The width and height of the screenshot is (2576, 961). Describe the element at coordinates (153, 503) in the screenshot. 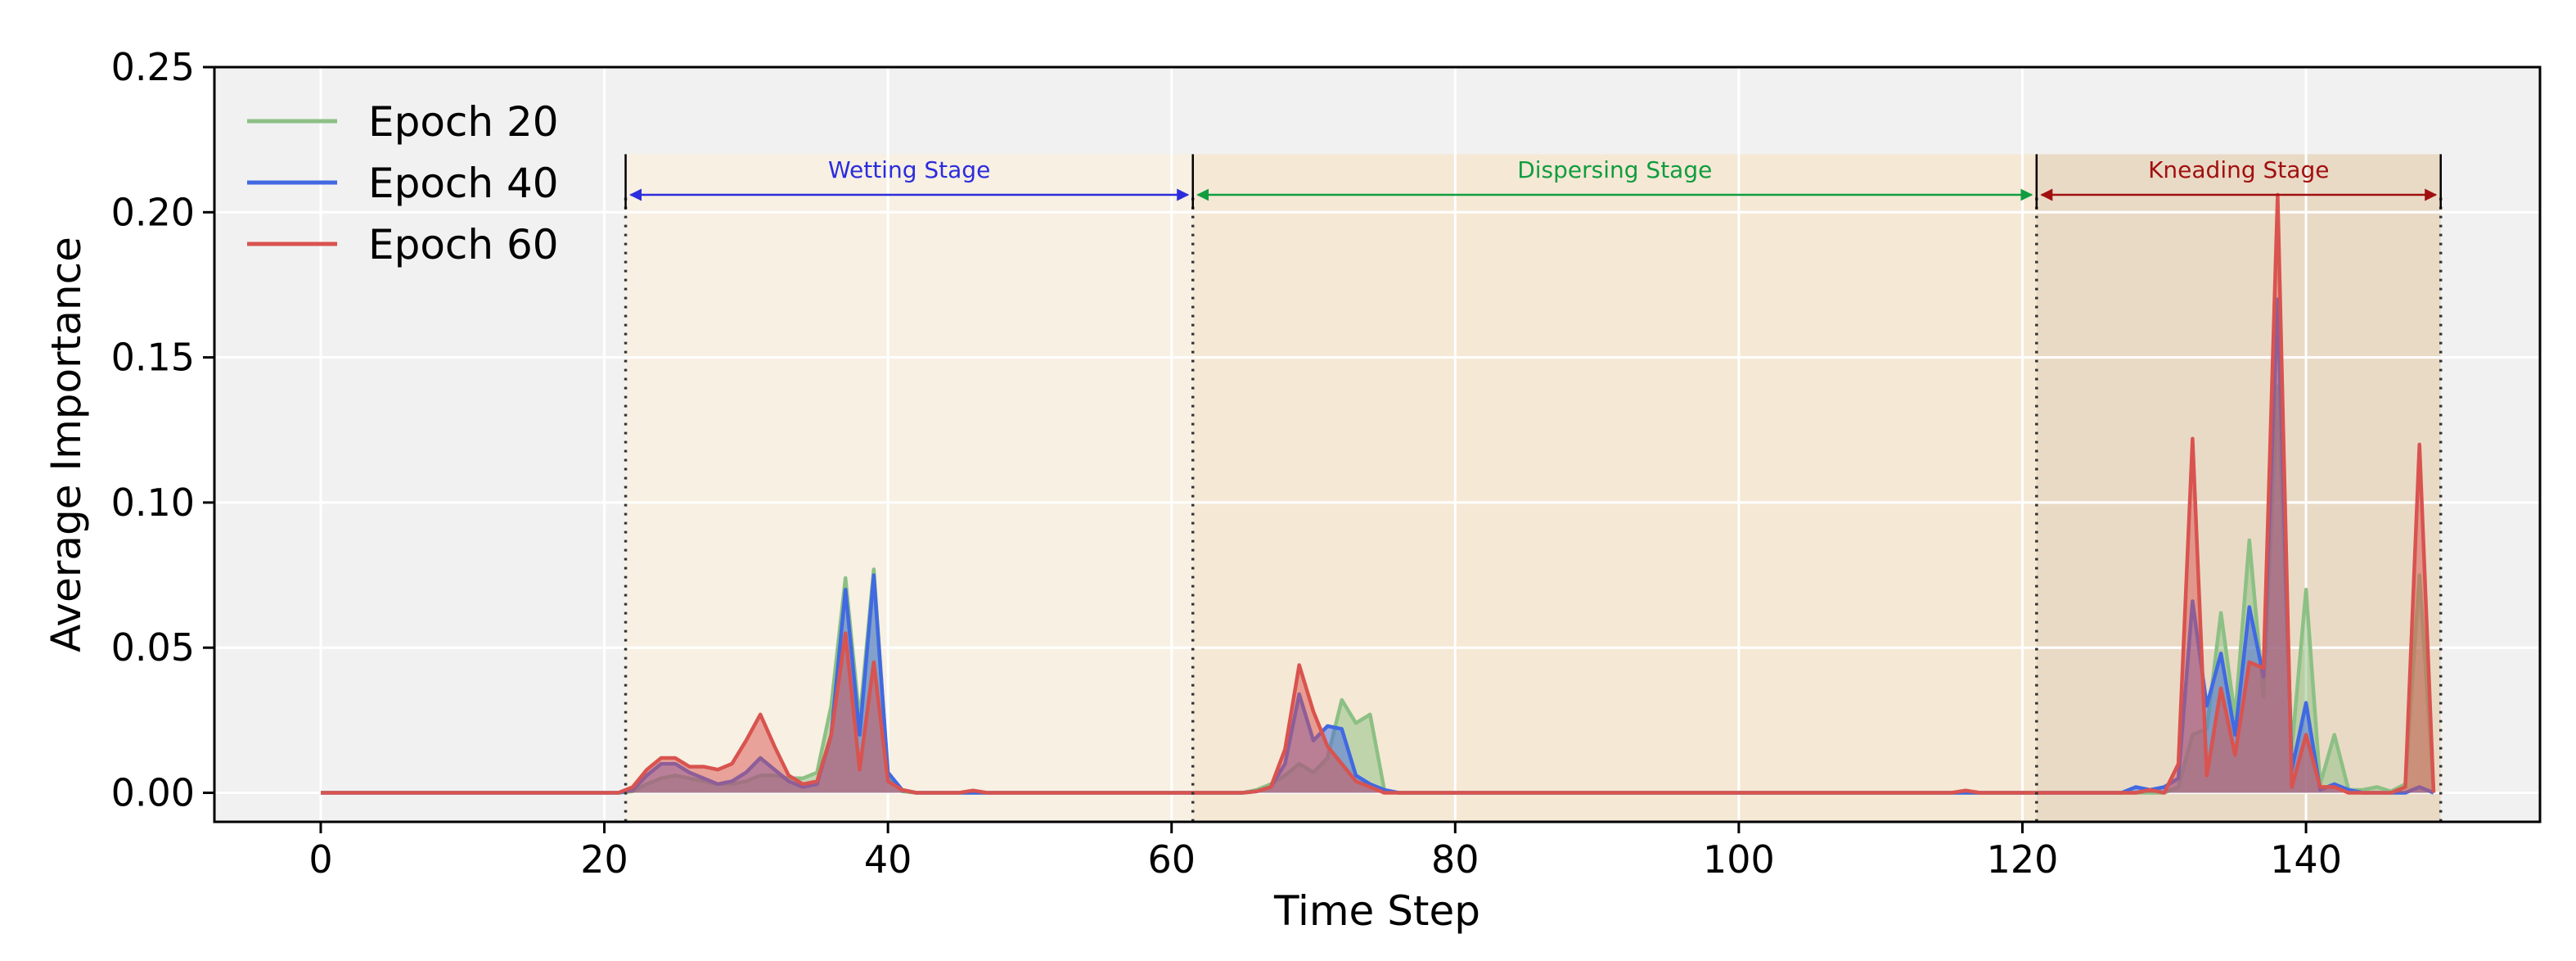

I see `y-tick-label: 0.10` at that location.